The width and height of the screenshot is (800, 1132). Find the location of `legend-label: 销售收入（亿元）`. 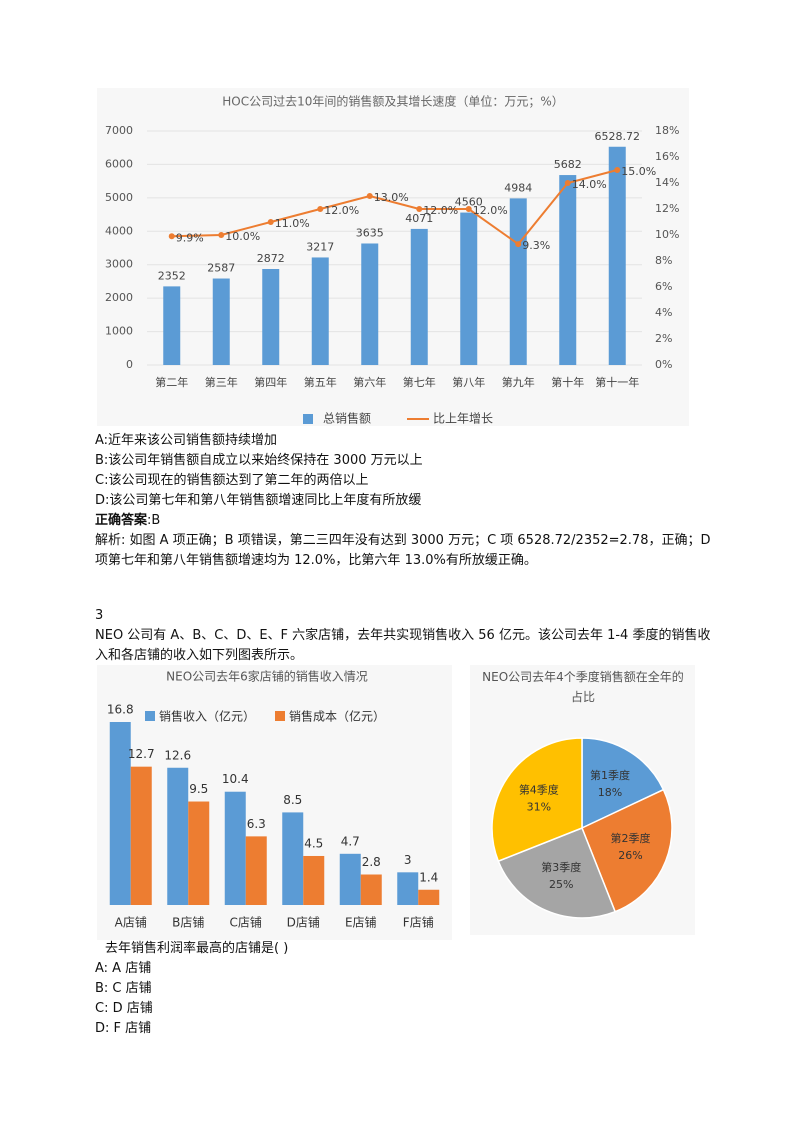

legend-label: 销售收入（亿元） is located at coordinates (207, 716).